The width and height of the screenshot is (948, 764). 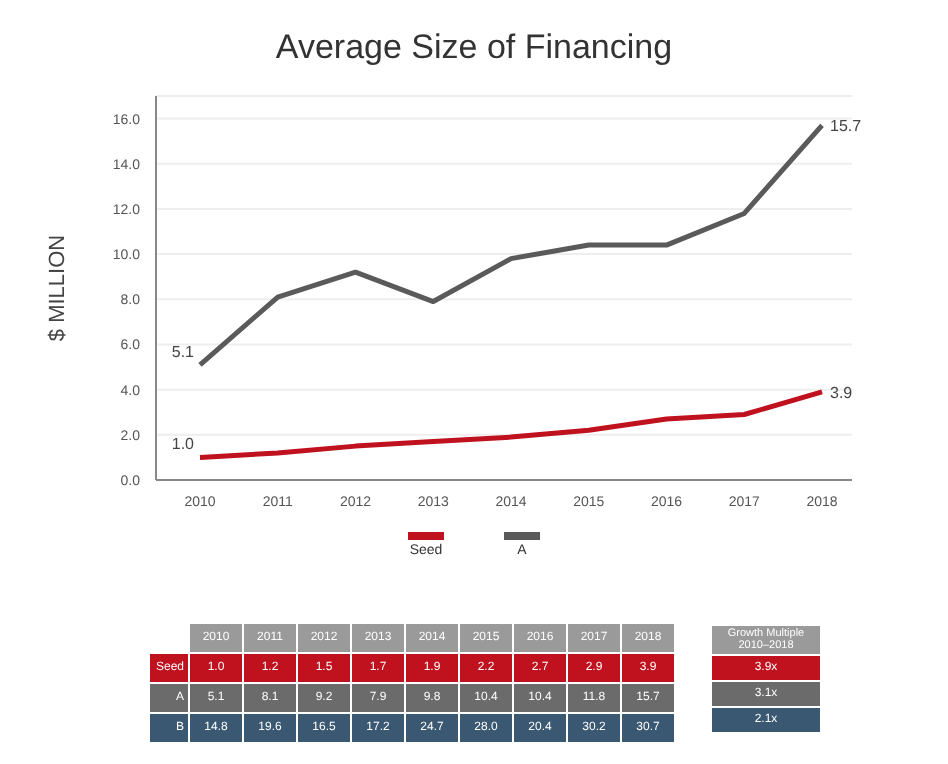 What do you see at coordinates (842, 392) in the screenshot?
I see `data-label: 3.9` at bounding box center [842, 392].